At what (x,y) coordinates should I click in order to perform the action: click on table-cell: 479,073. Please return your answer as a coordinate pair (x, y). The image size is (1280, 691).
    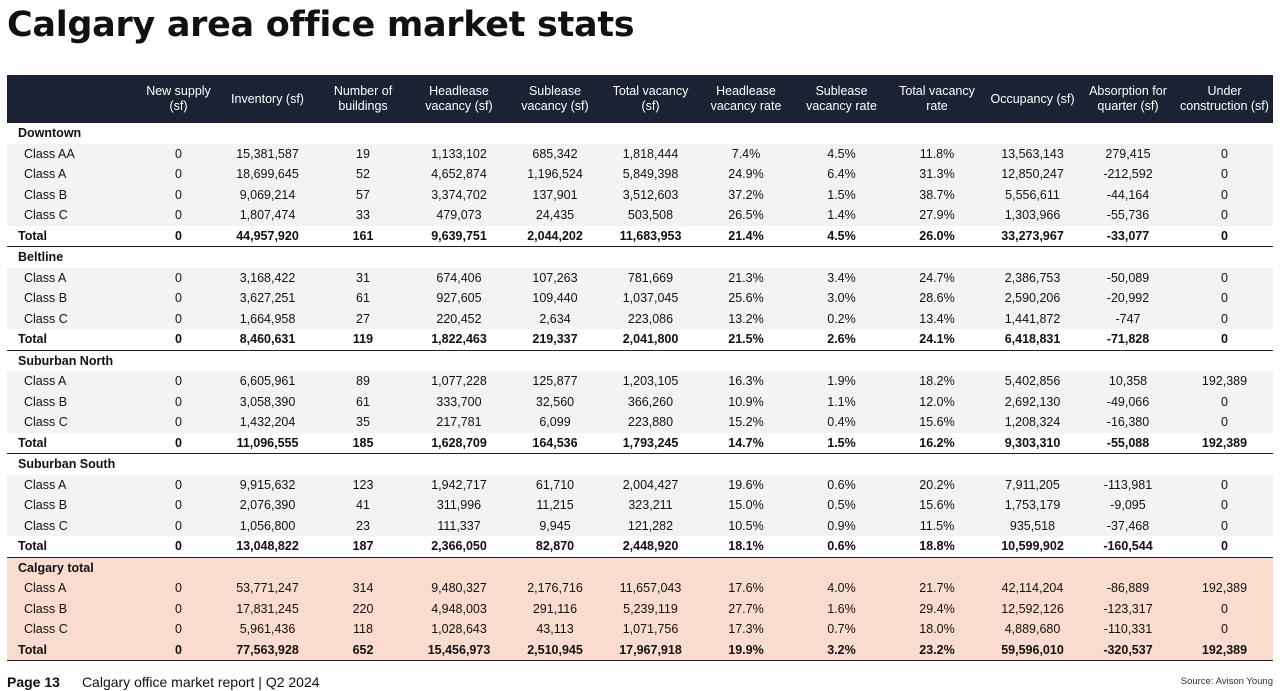
    Looking at the image, I should click on (459, 215).